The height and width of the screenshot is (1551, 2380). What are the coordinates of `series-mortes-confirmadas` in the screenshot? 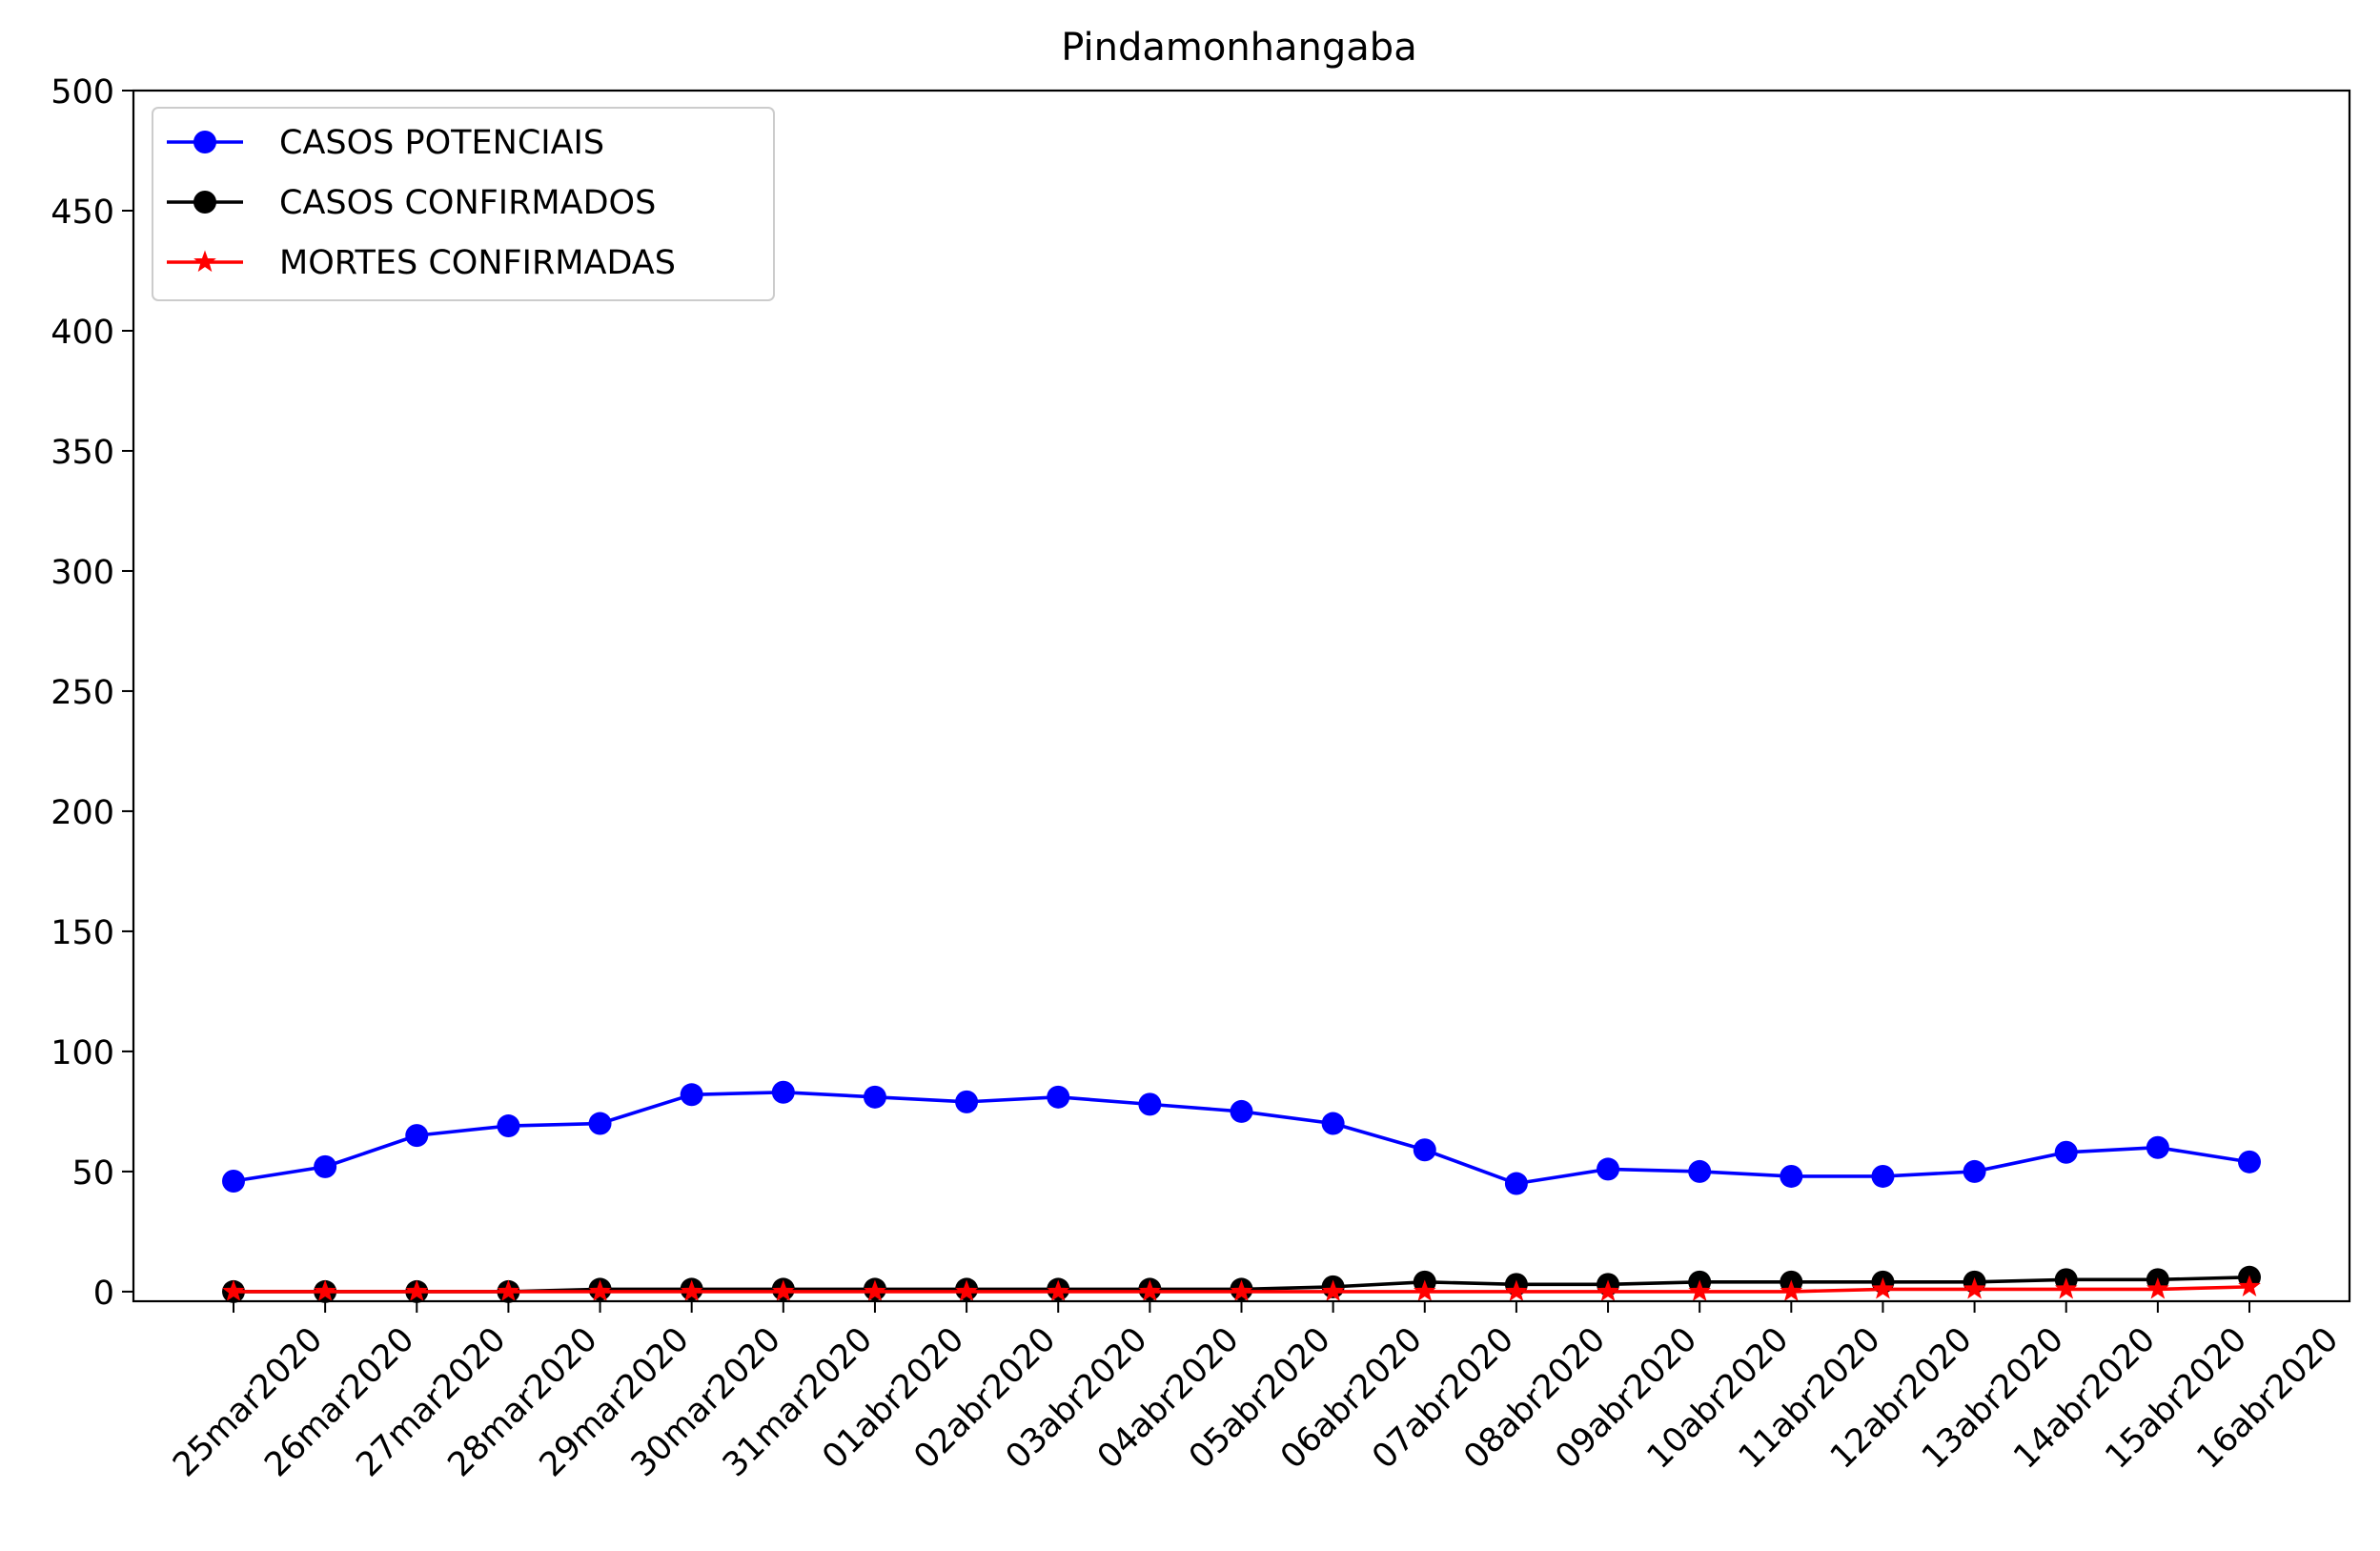 It's located at (1241, 1288).